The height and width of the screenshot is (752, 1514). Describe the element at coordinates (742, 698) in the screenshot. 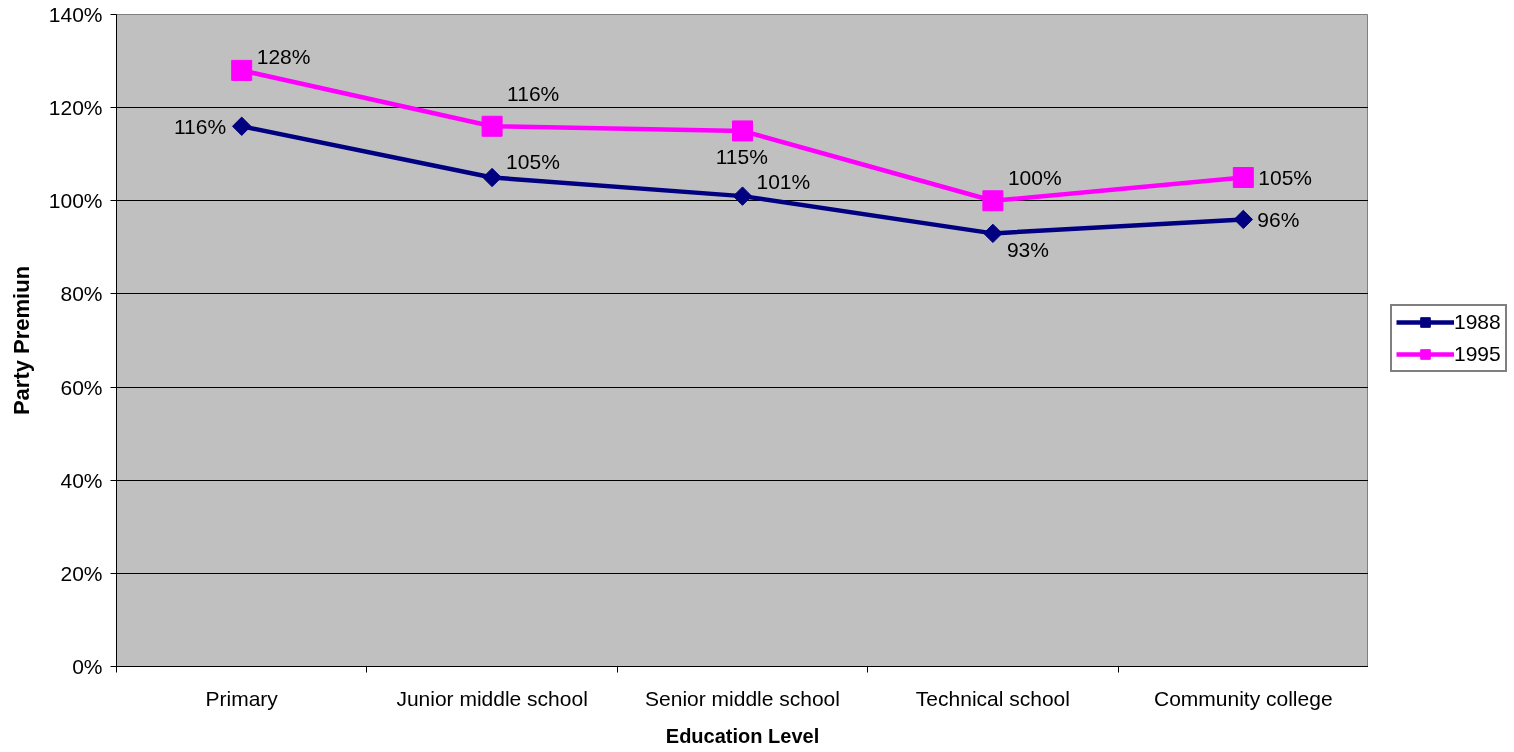

I see `x-tick-label: Senior middle school` at that location.